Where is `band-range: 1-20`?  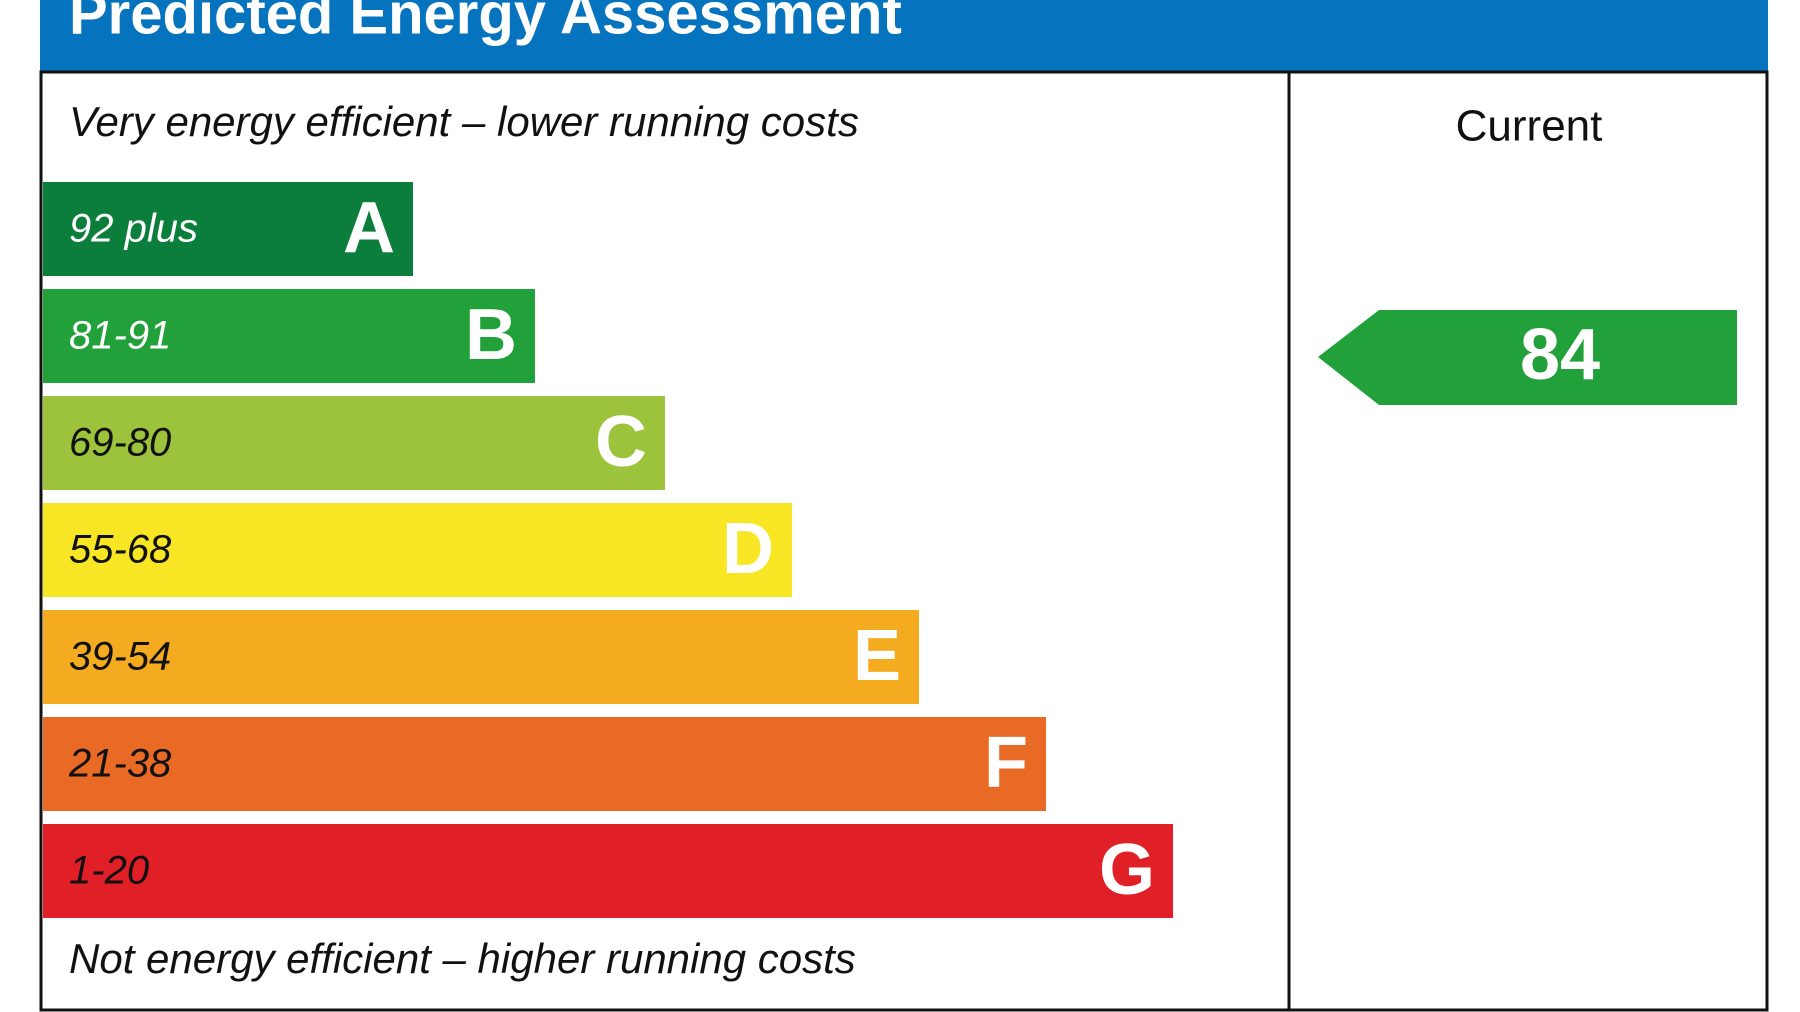
band-range: 1-20 is located at coordinates (109, 871).